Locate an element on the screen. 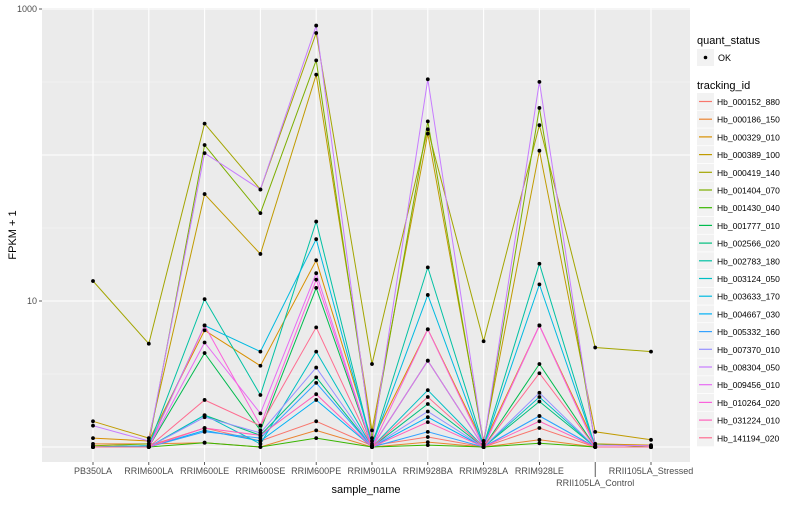 This screenshot has height=505, width=800. legend-ok-label: OK is located at coordinates (724, 58).